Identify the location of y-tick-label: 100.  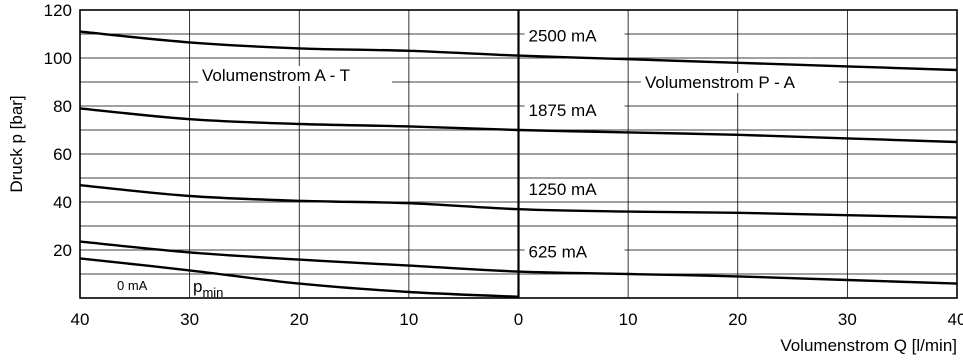
(58, 58).